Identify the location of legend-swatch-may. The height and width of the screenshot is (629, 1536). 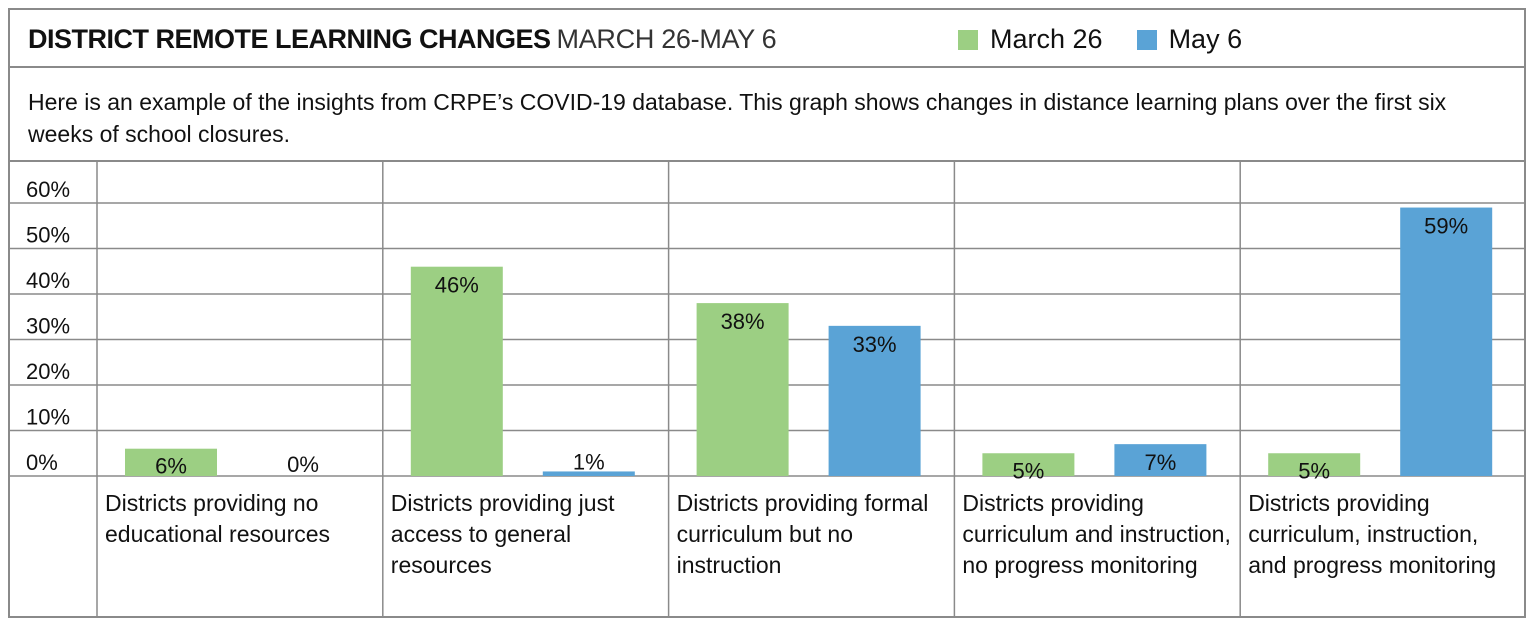
(1146, 39).